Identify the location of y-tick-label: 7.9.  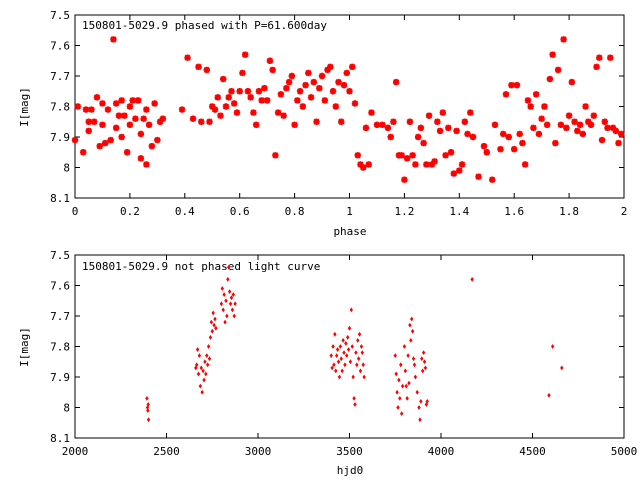
(60, 377).